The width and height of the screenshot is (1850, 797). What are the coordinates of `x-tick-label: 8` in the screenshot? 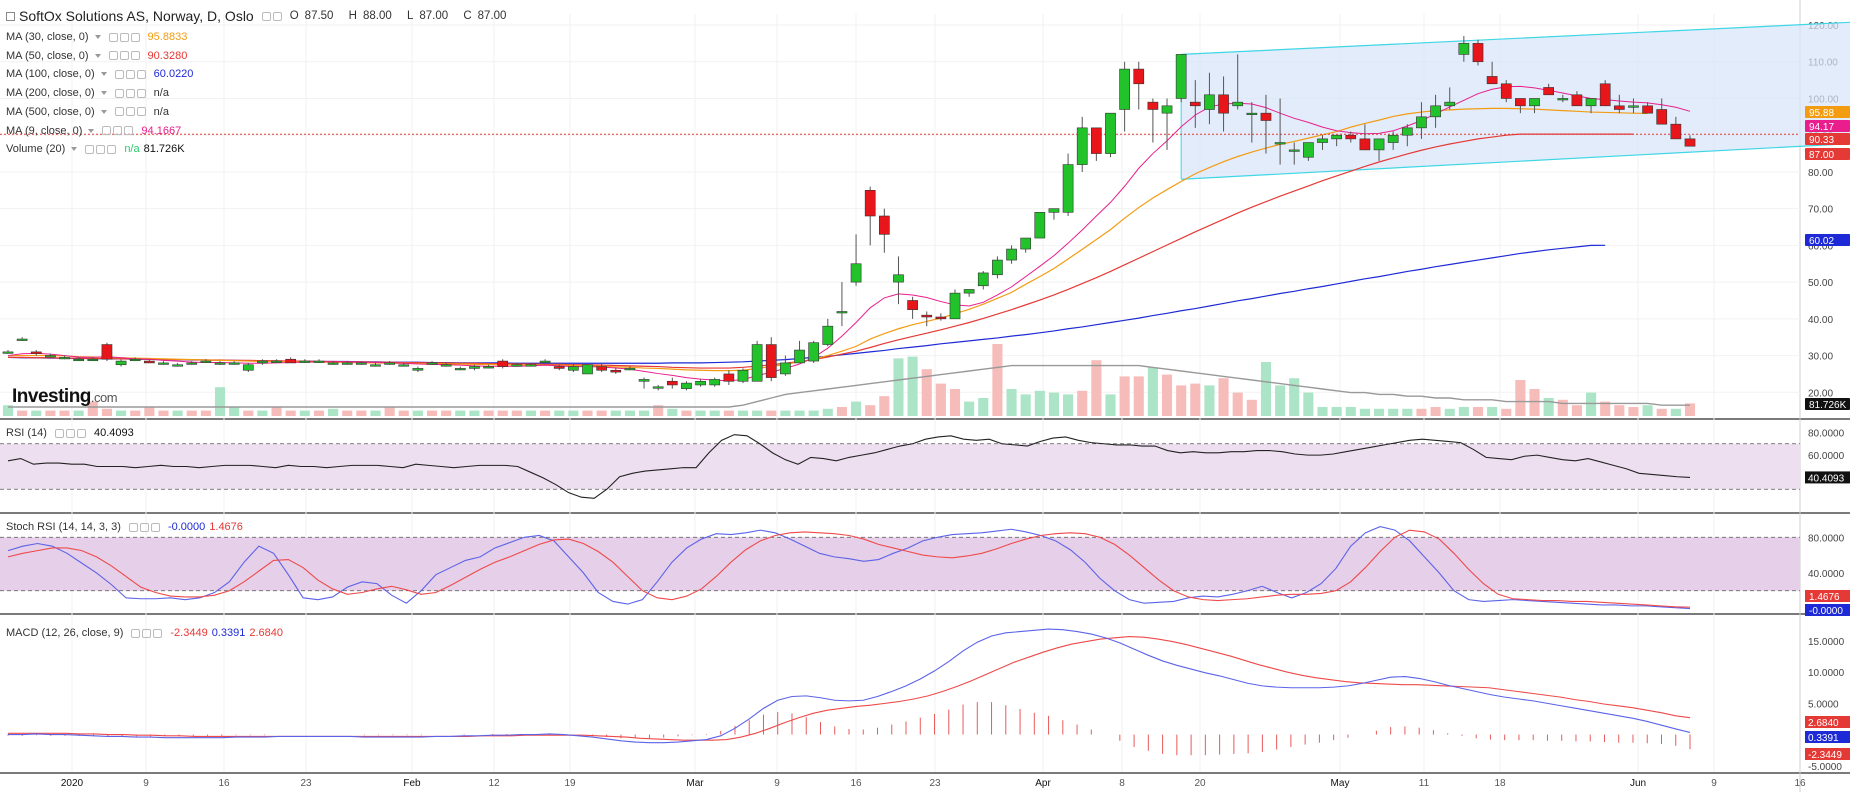 It's located at (1122, 783).